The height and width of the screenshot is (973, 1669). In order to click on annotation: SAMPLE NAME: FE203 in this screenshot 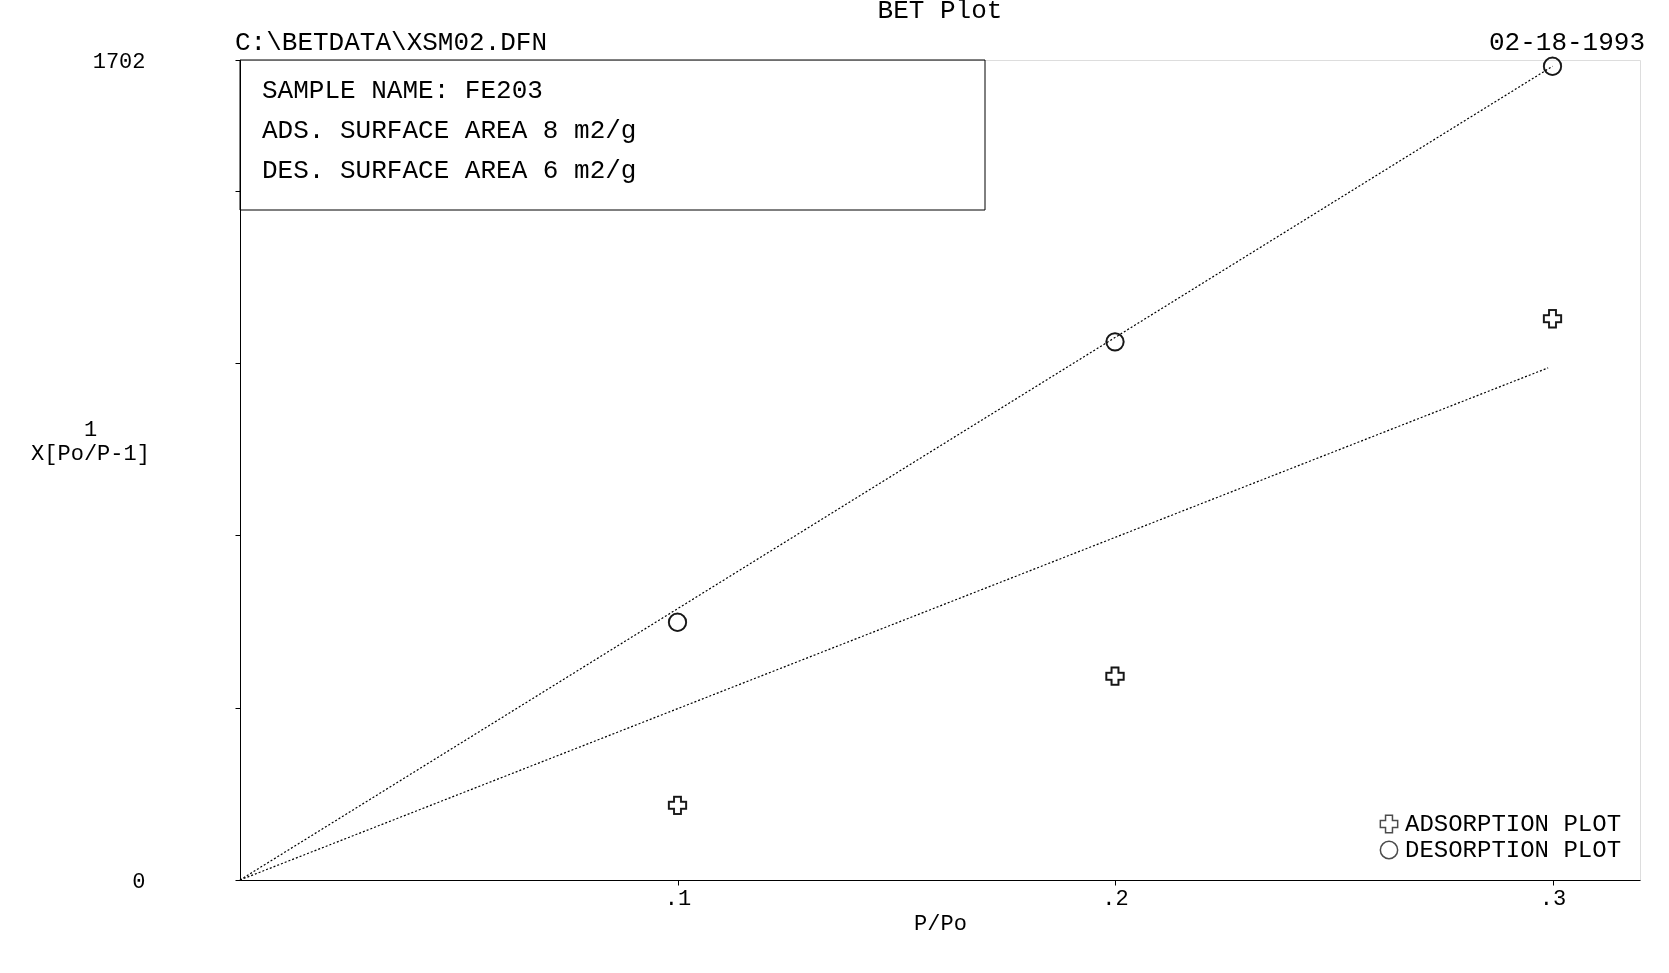, I will do `click(402, 91)`.